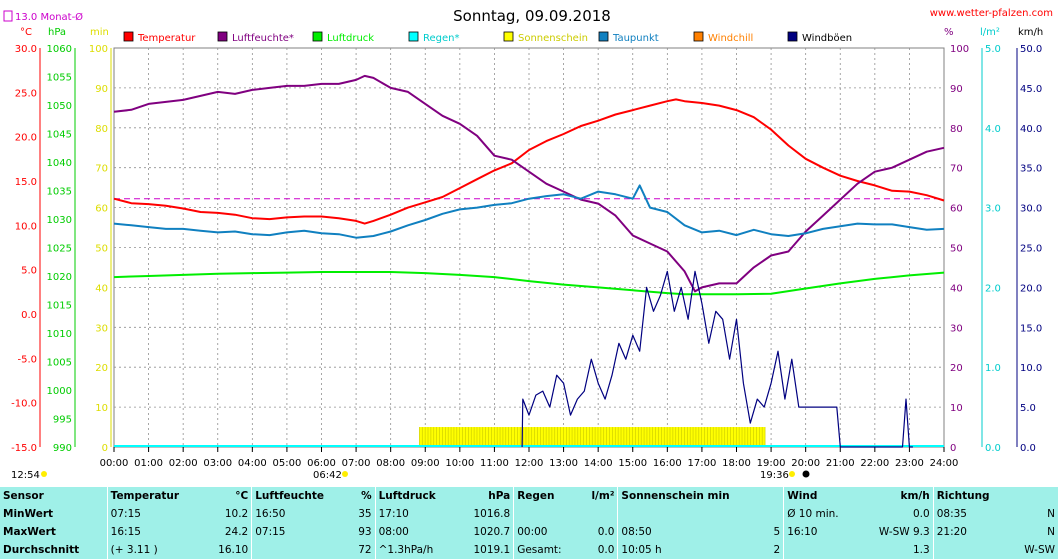 The image size is (1058, 559). What do you see at coordinates (57, 32) in the screenshot?
I see `press-axis-unit: hPa` at bounding box center [57, 32].